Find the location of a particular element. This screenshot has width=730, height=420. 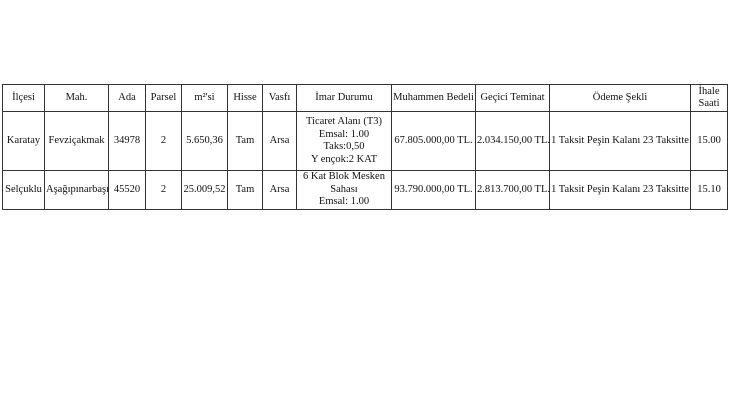

header-teminat: Geçici Teminat is located at coordinates (512, 98).